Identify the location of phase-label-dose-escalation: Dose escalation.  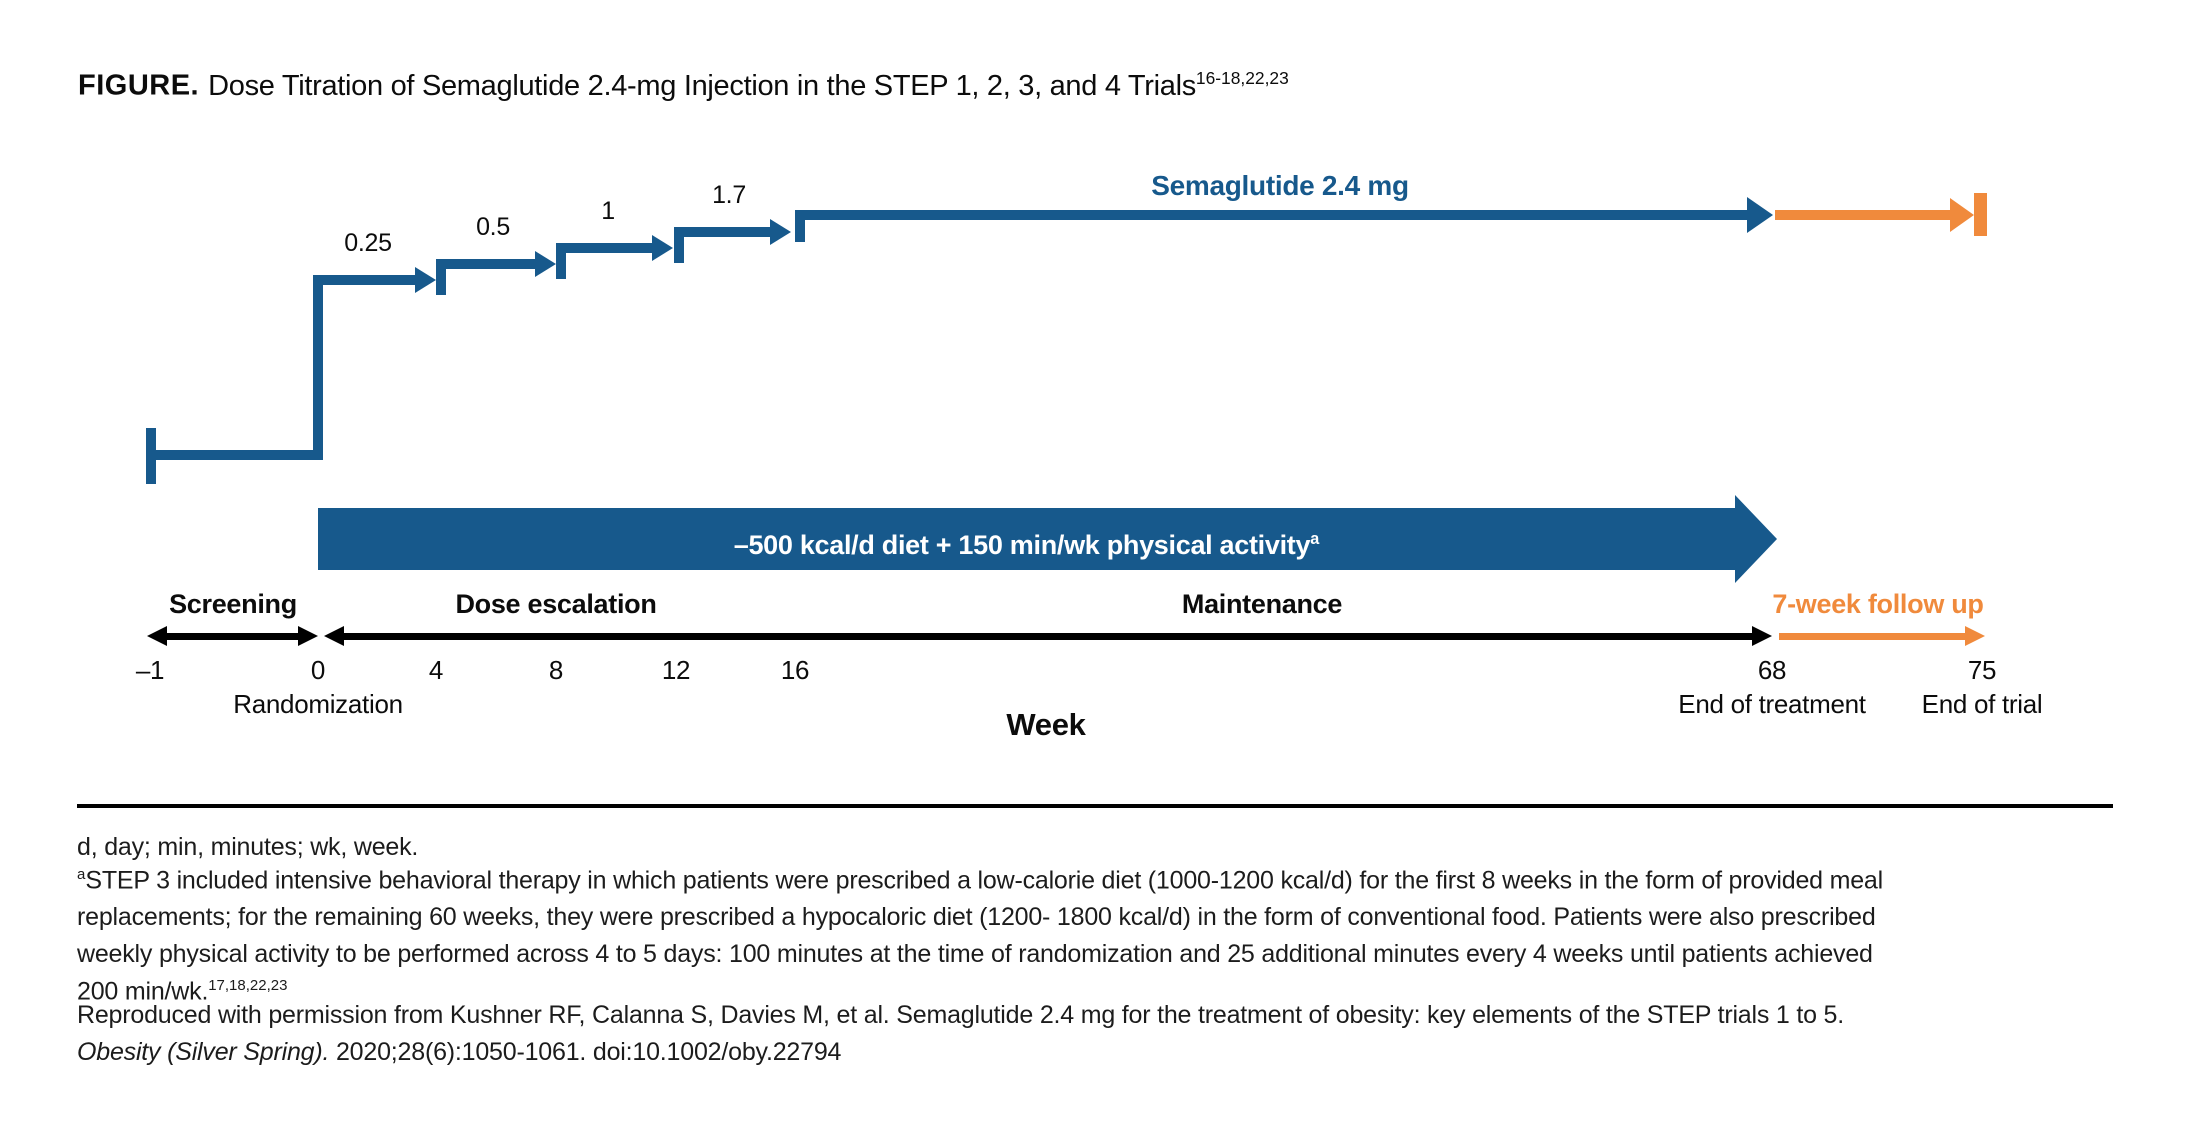
(556, 604).